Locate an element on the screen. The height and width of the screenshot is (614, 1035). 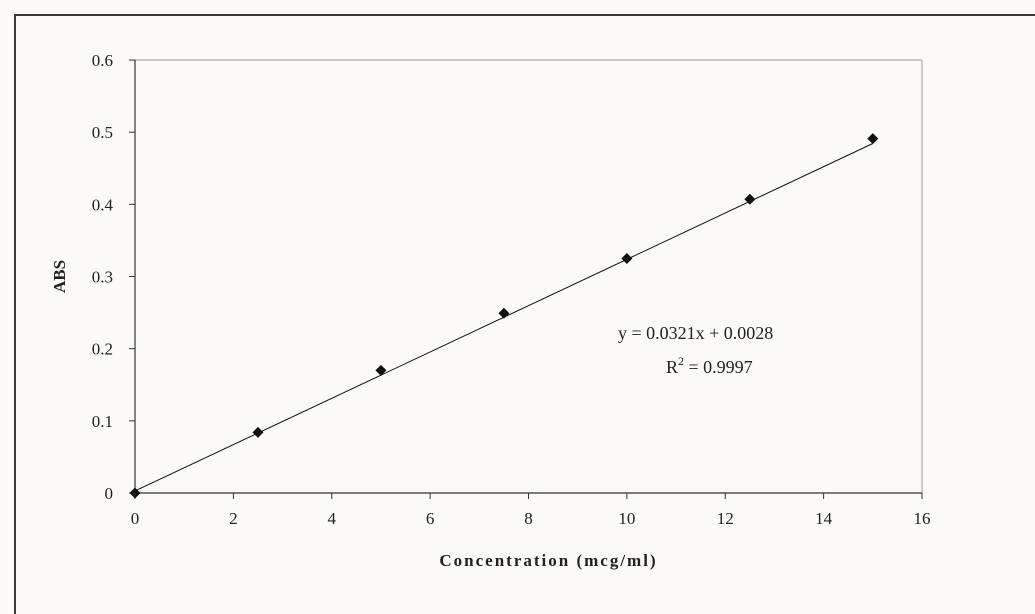
y-tick-label: 0.6 is located at coordinates (102, 60).